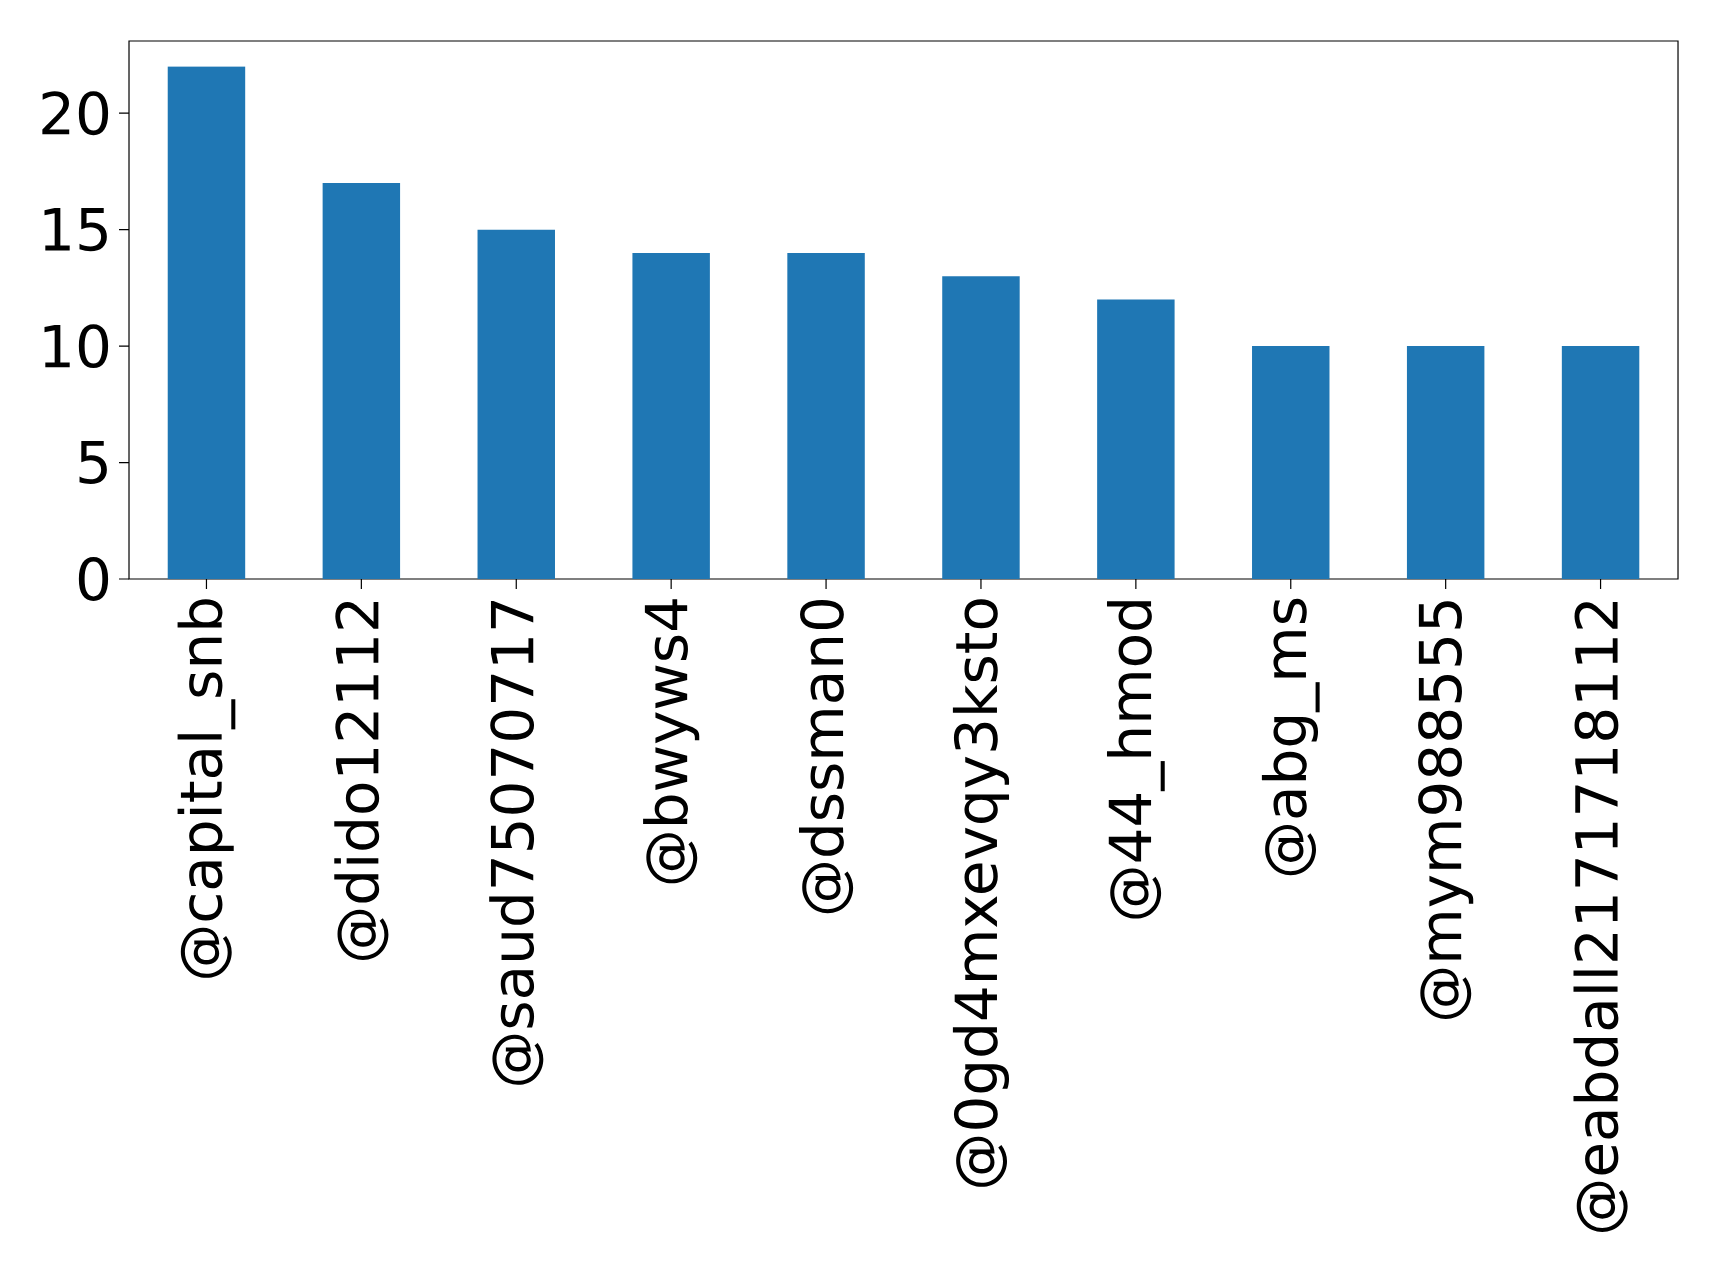 This screenshot has height=1269, width=1719. I want to click on y-tick-label: 15, so click(75, 230).